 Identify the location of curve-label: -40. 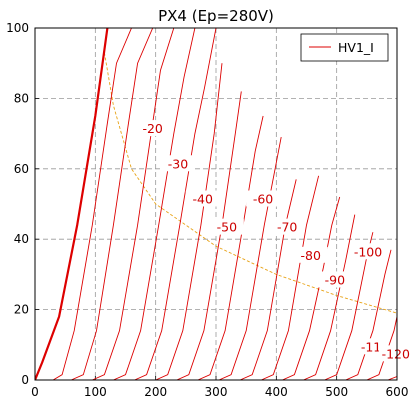
(203, 198).